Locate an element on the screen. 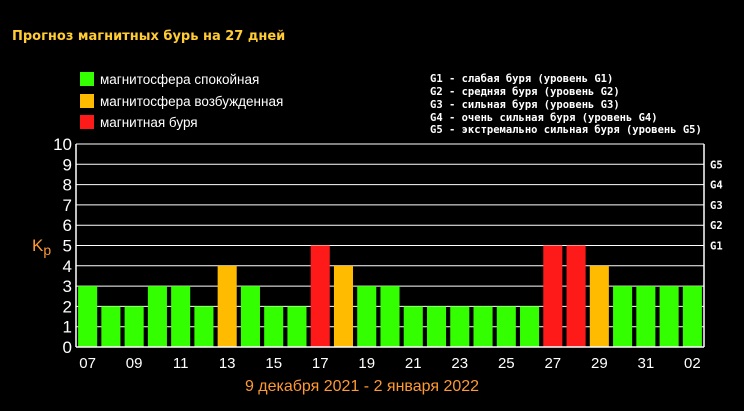  y-axis-label-subscript: p is located at coordinates (47, 250).